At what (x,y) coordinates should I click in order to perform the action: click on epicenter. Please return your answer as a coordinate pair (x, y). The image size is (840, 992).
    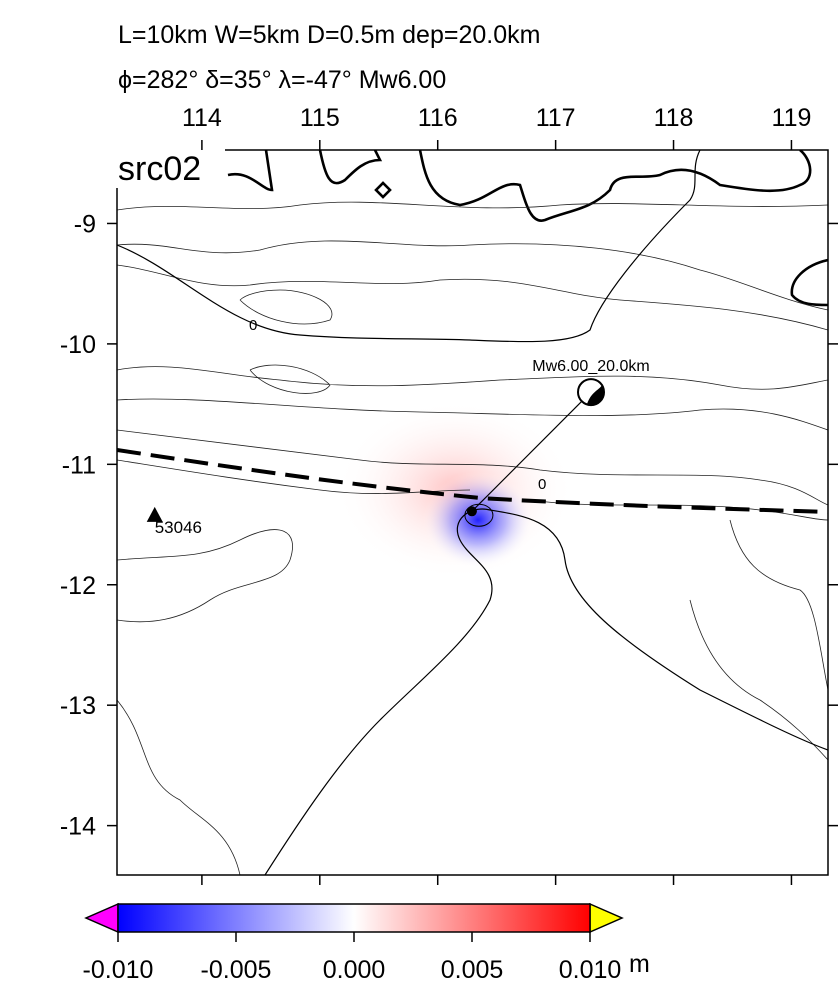
    Looking at the image, I should click on (471, 511).